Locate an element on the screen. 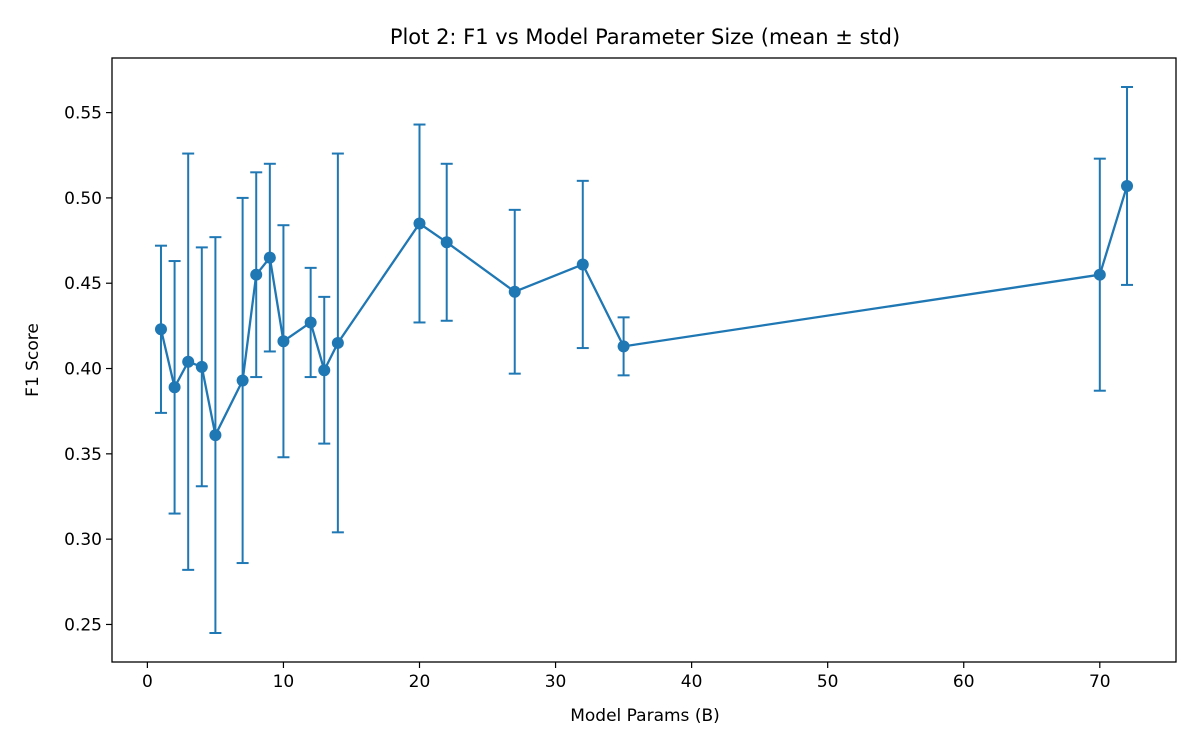  y-tick-label: 0.55 is located at coordinates (83, 114).